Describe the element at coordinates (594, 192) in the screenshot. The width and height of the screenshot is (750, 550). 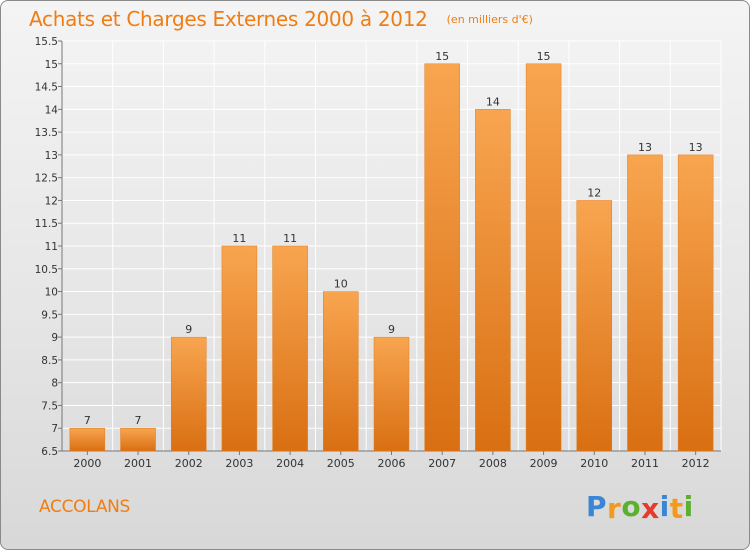
I see `data-label: 12` at that location.